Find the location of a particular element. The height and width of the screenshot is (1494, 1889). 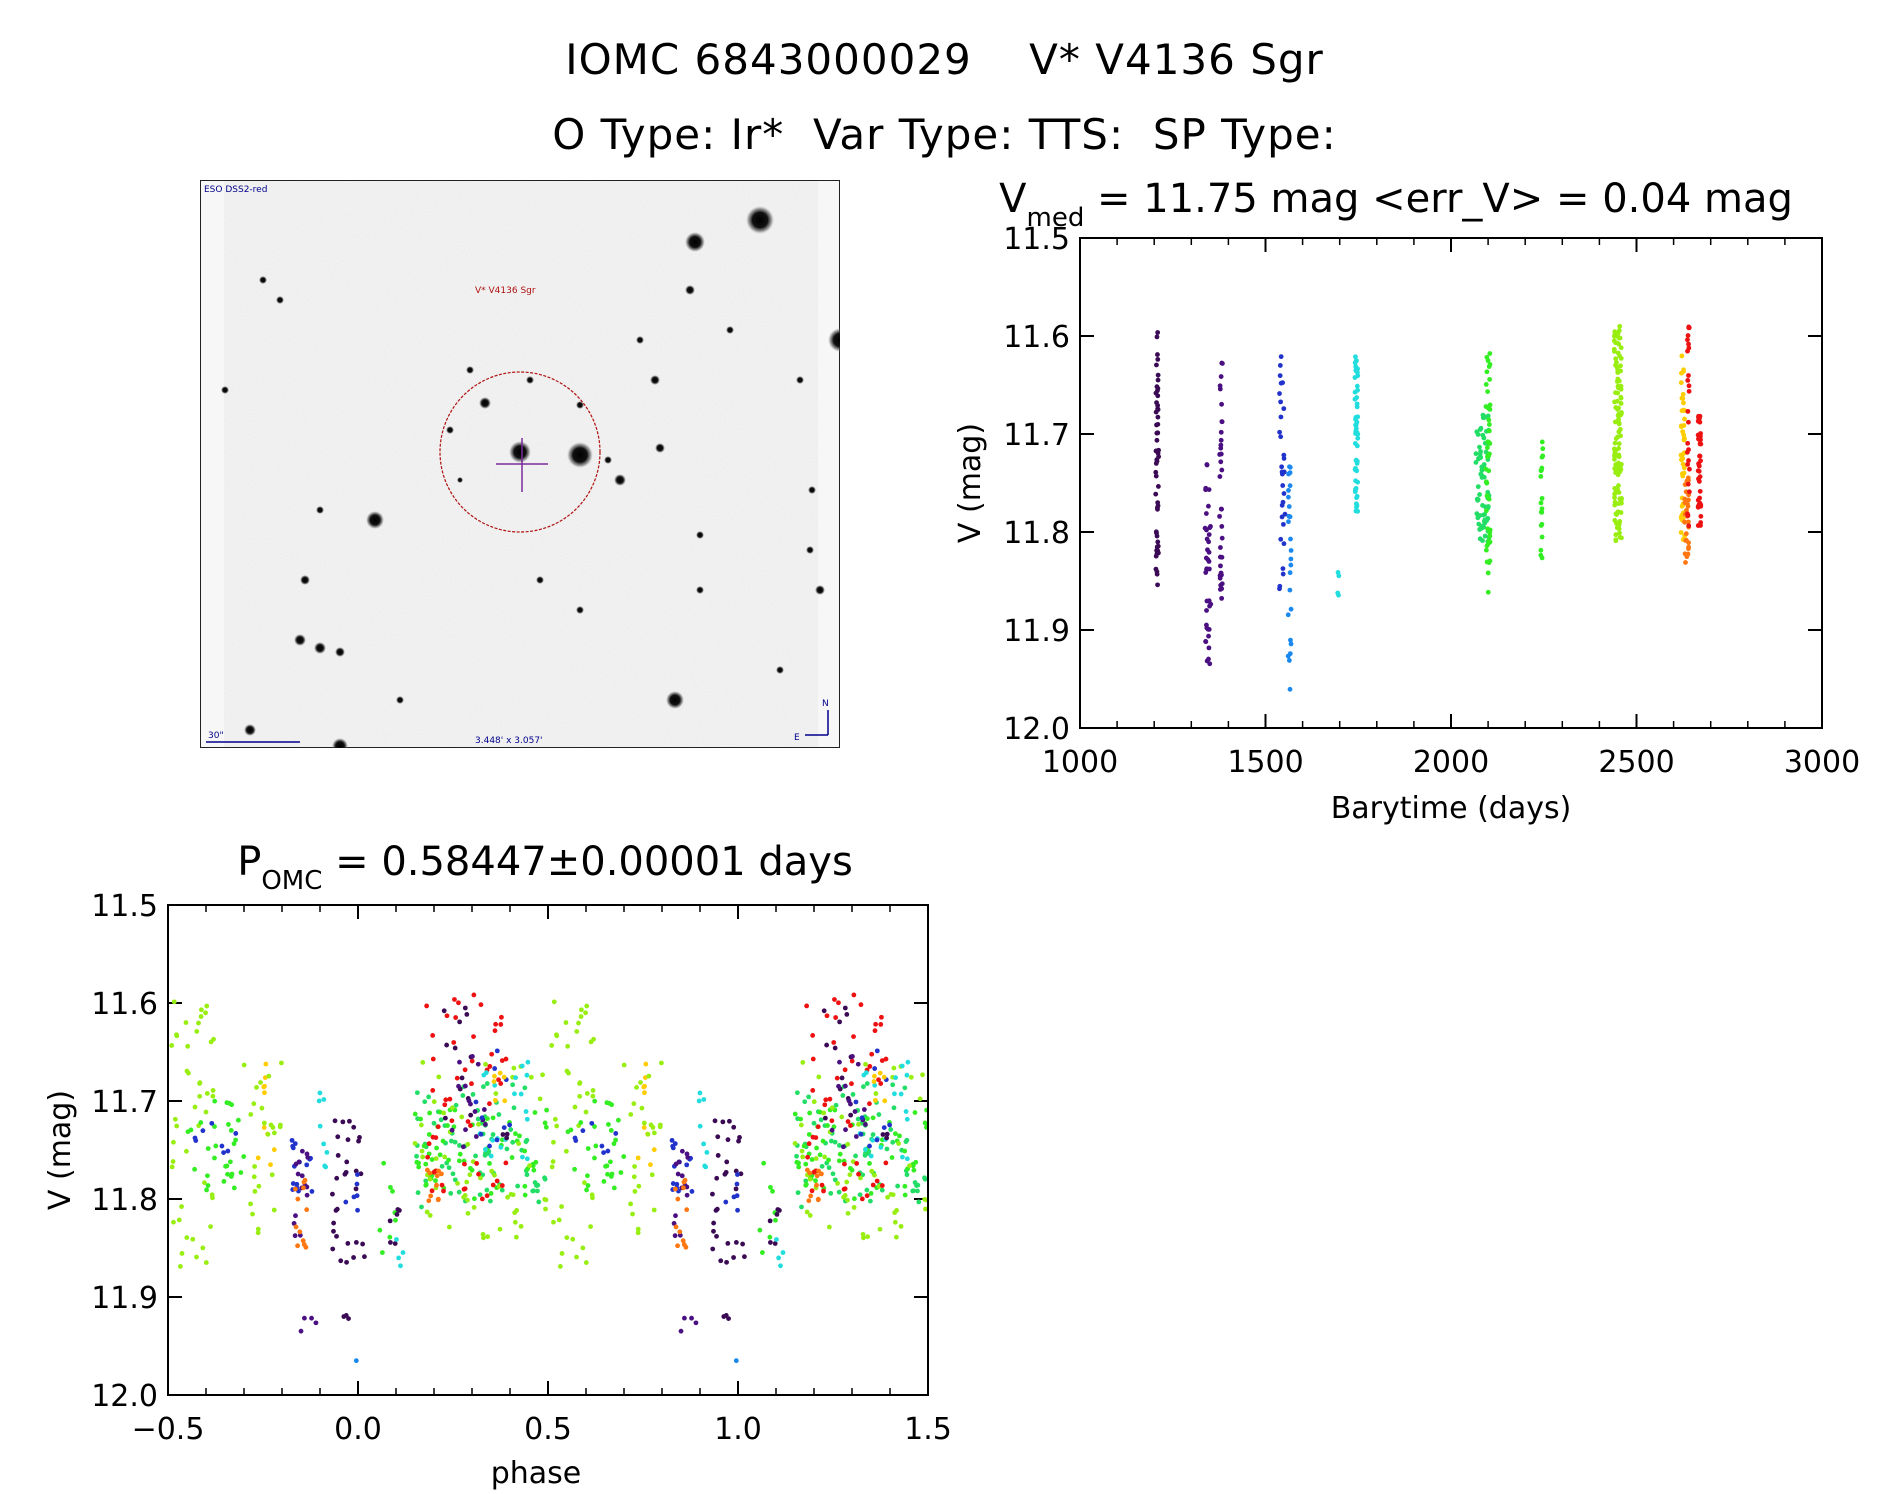

x-tick-label: 0.5 is located at coordinates (548, 1429).